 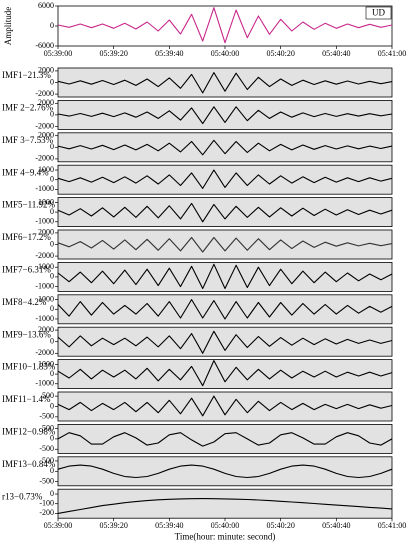 What do you see at coordinates (22, 496) in the screenshot?
I see `panel-label: r13−0.73%` at bounding box center [22, 496].